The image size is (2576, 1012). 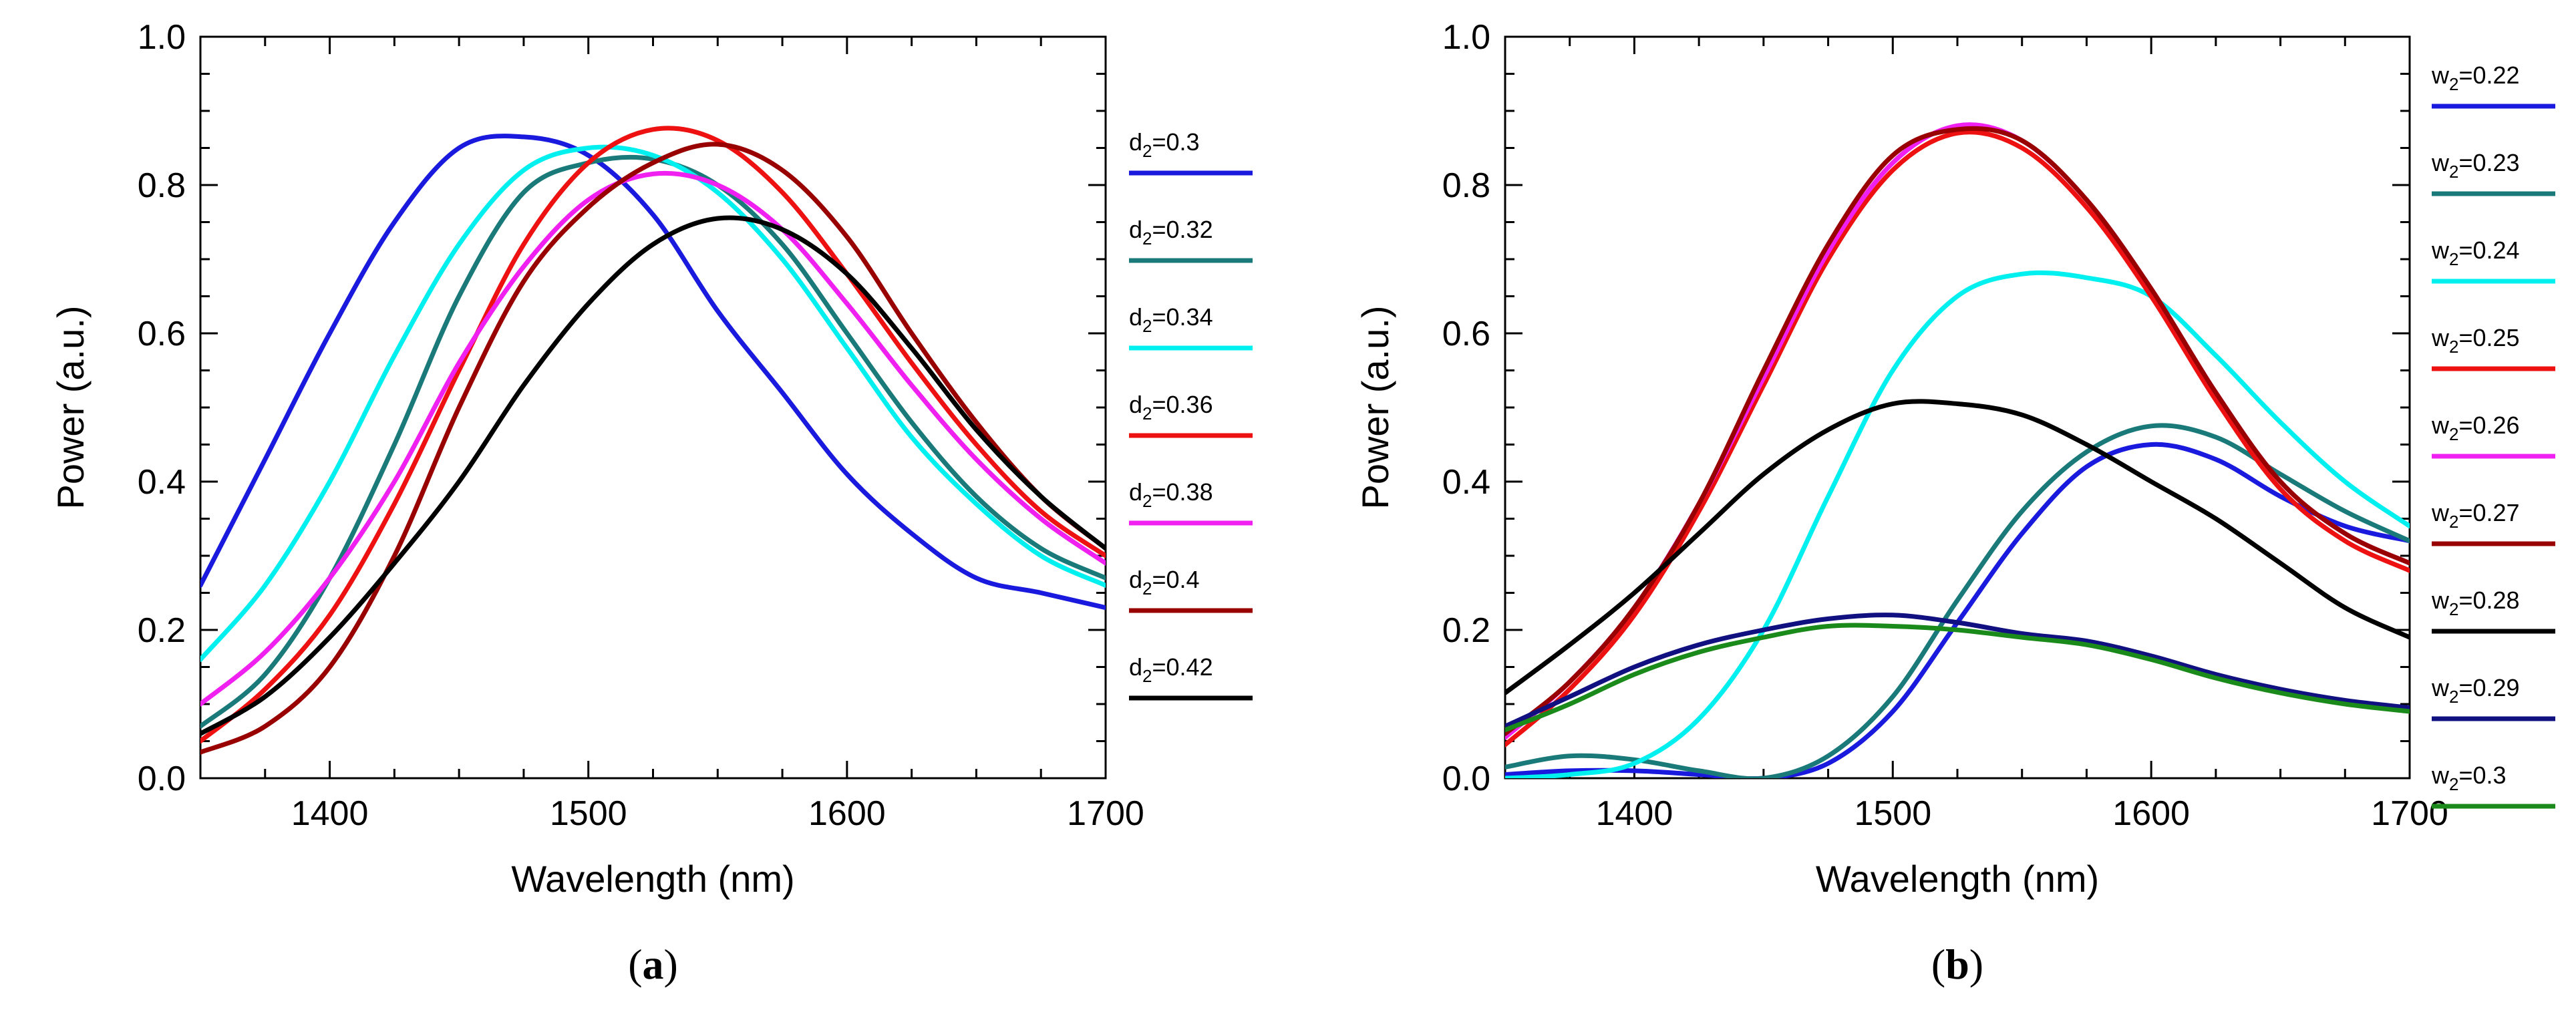 I want to click on legend-label: w2=0.27, so click(x=2475, y=515).